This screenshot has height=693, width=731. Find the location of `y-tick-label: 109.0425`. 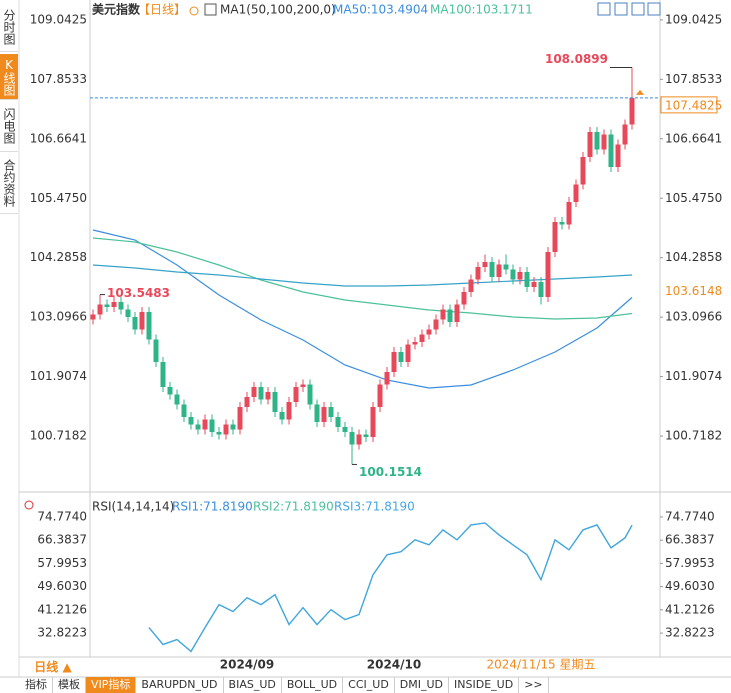

y-tick-label: 109.0425 is located at coordinates (693, 19).